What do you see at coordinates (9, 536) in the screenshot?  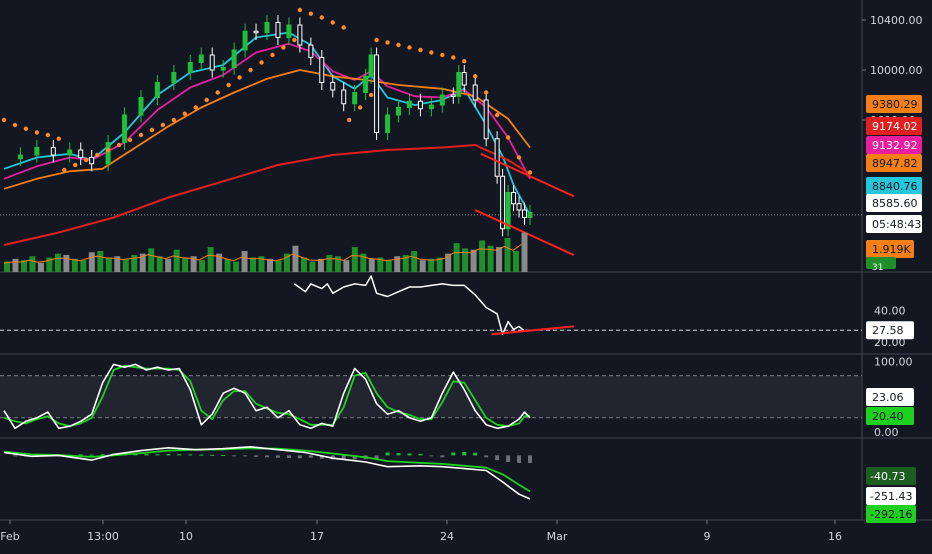 I see `time-axis-label: Feb` at bounding box center [9, 536].